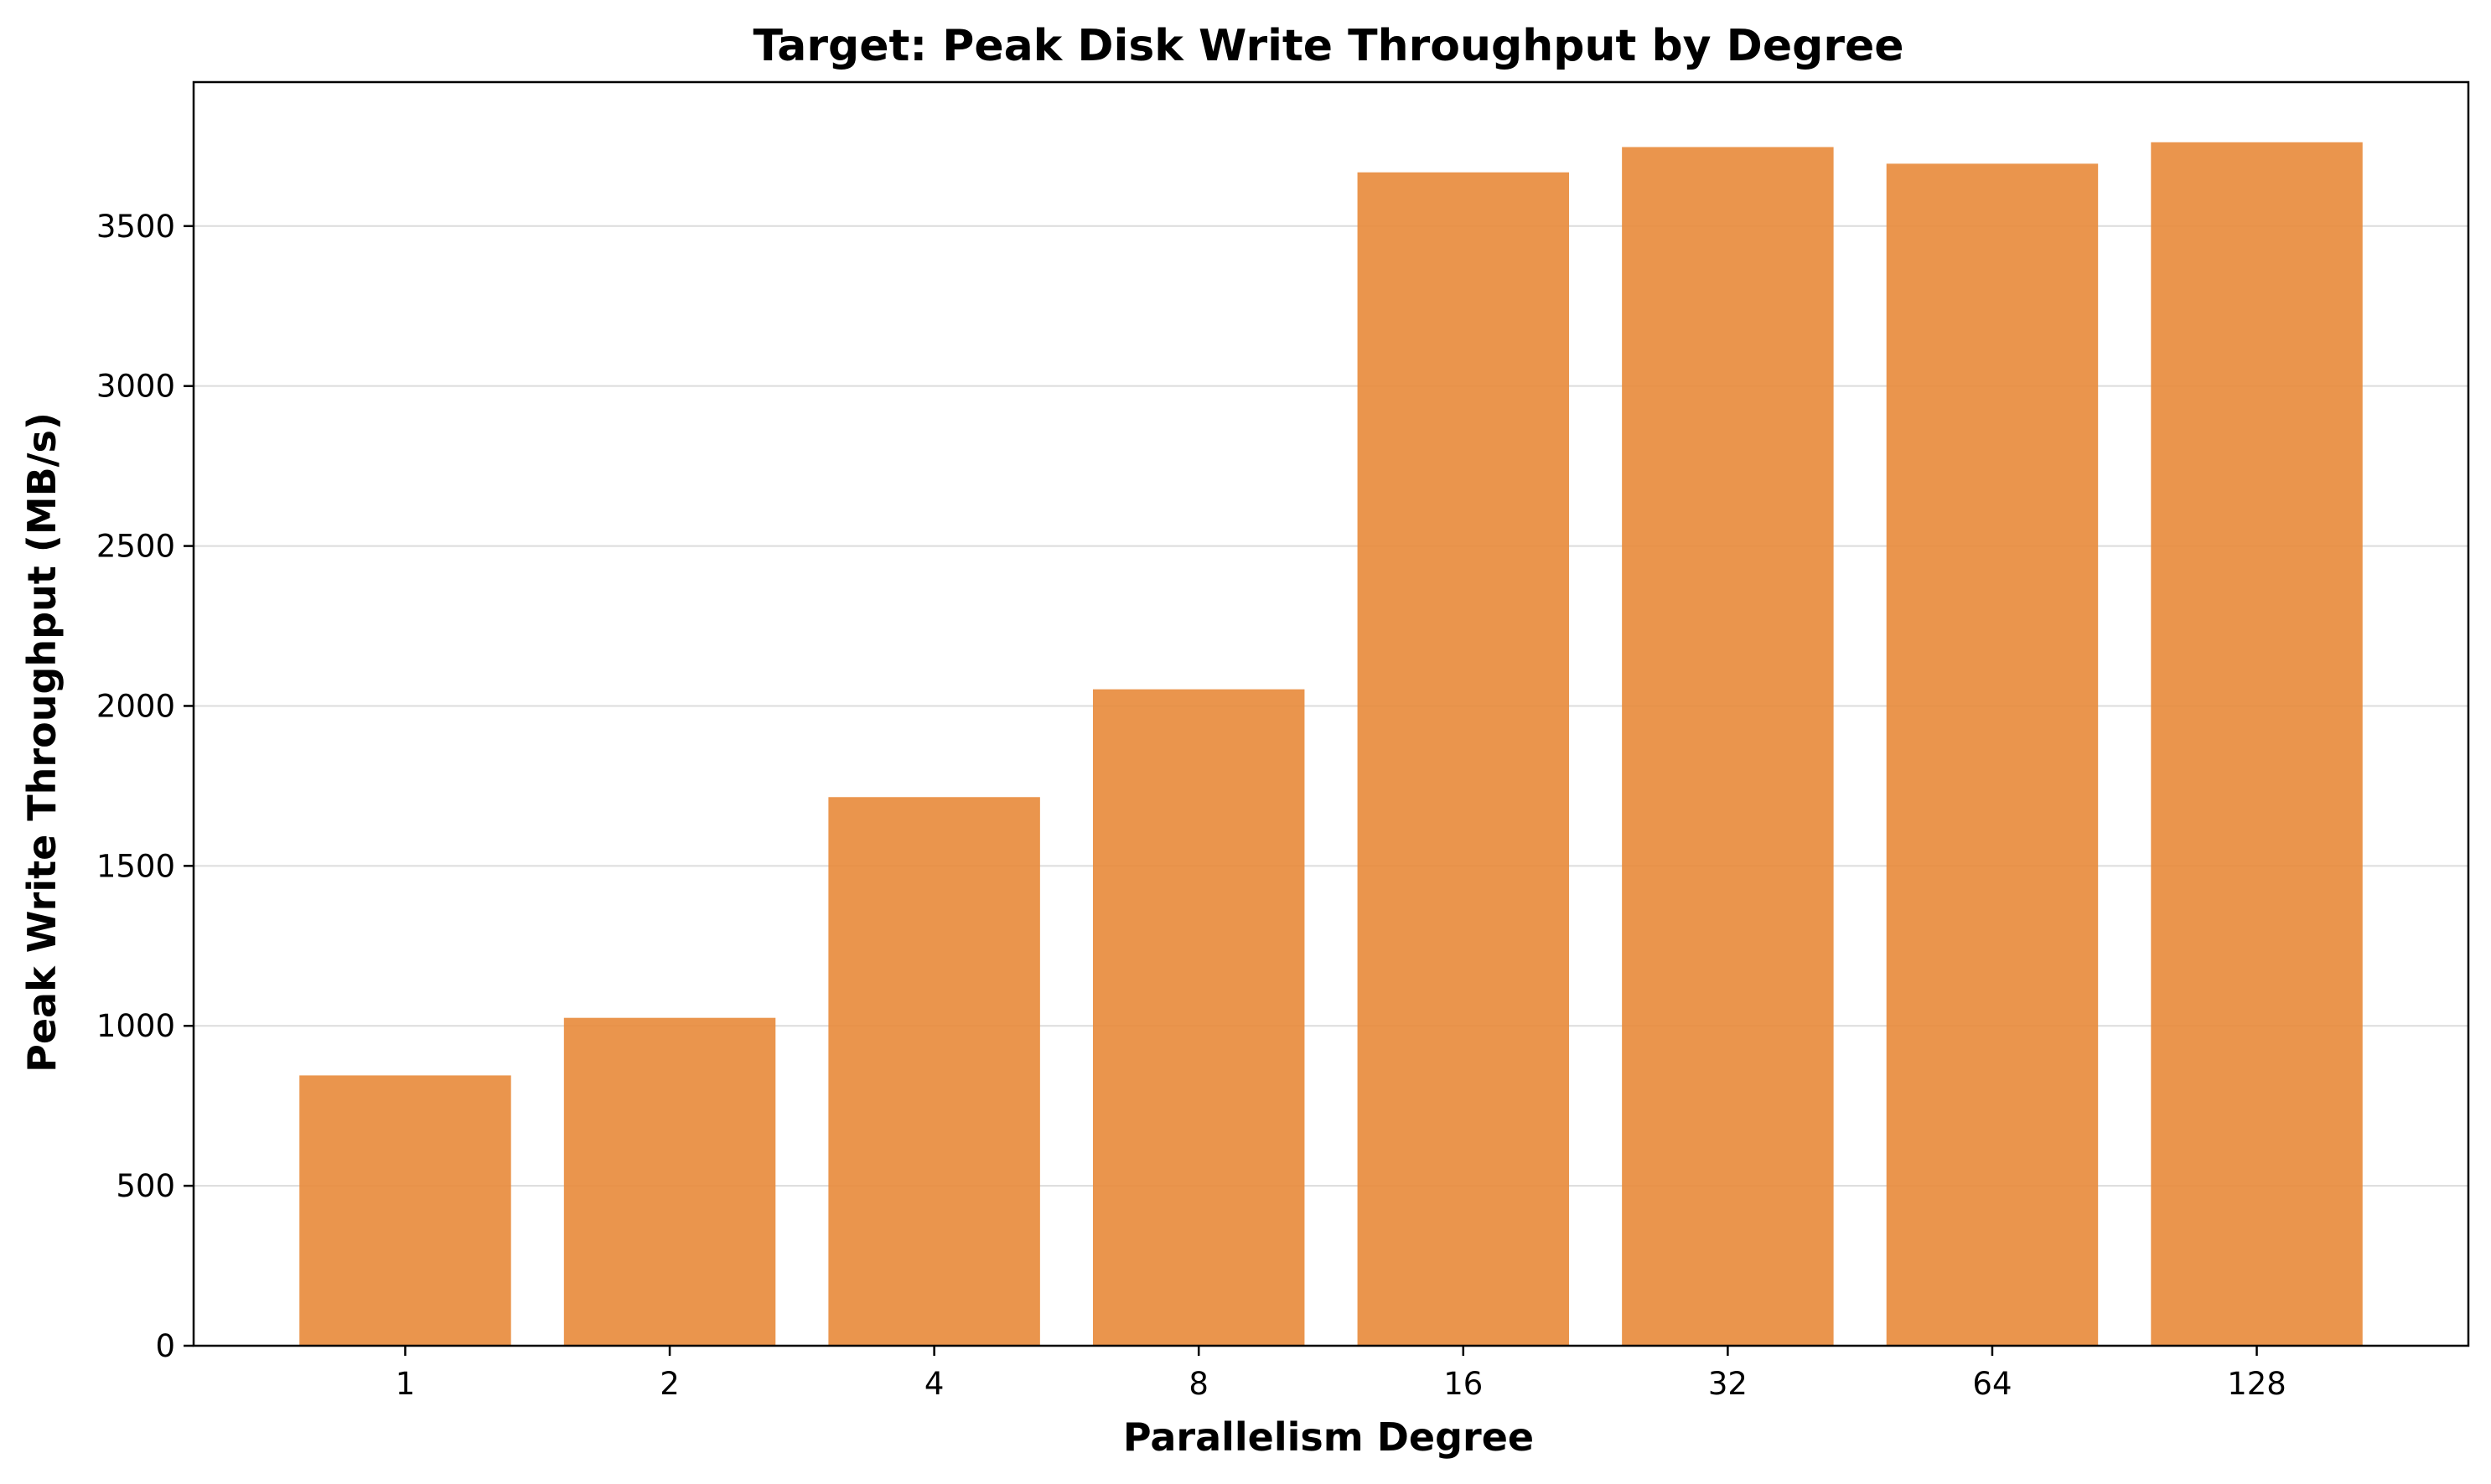  Describe the element at coordinates (135, 866) in the screenshot. I see `y-tick-label: 1500` at that location.